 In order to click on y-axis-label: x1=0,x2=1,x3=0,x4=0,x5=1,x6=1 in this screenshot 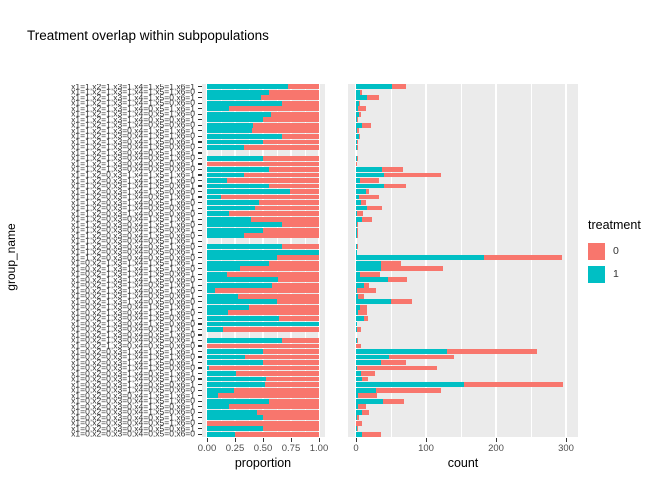, I will do `click(133, 328)`.